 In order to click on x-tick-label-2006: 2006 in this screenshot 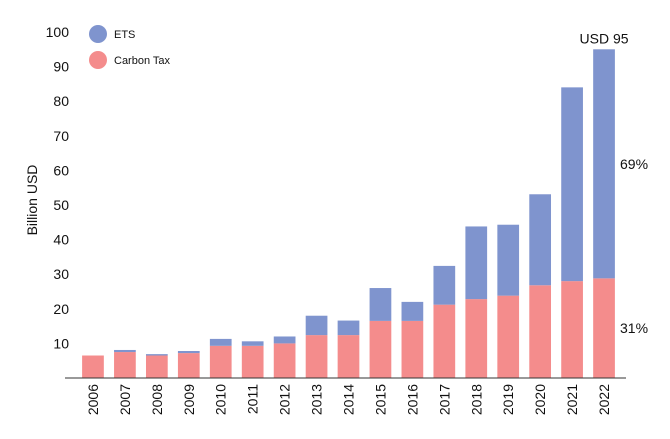, I will do `click(93, 399)`.